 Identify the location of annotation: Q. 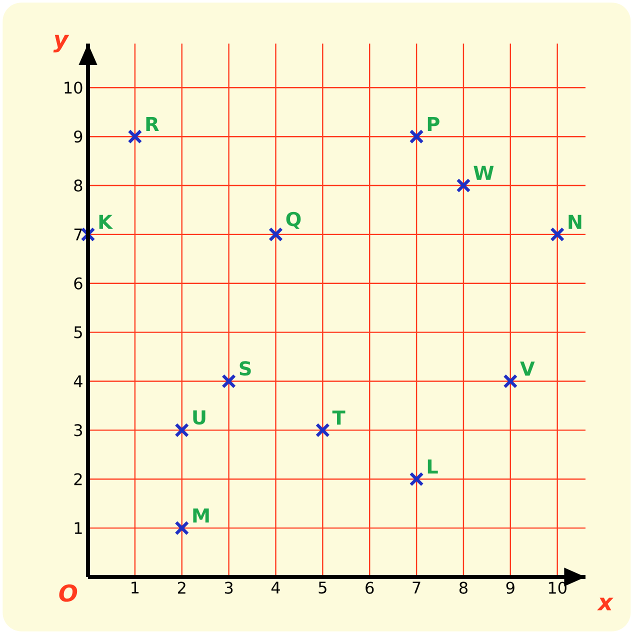
(293, 220).